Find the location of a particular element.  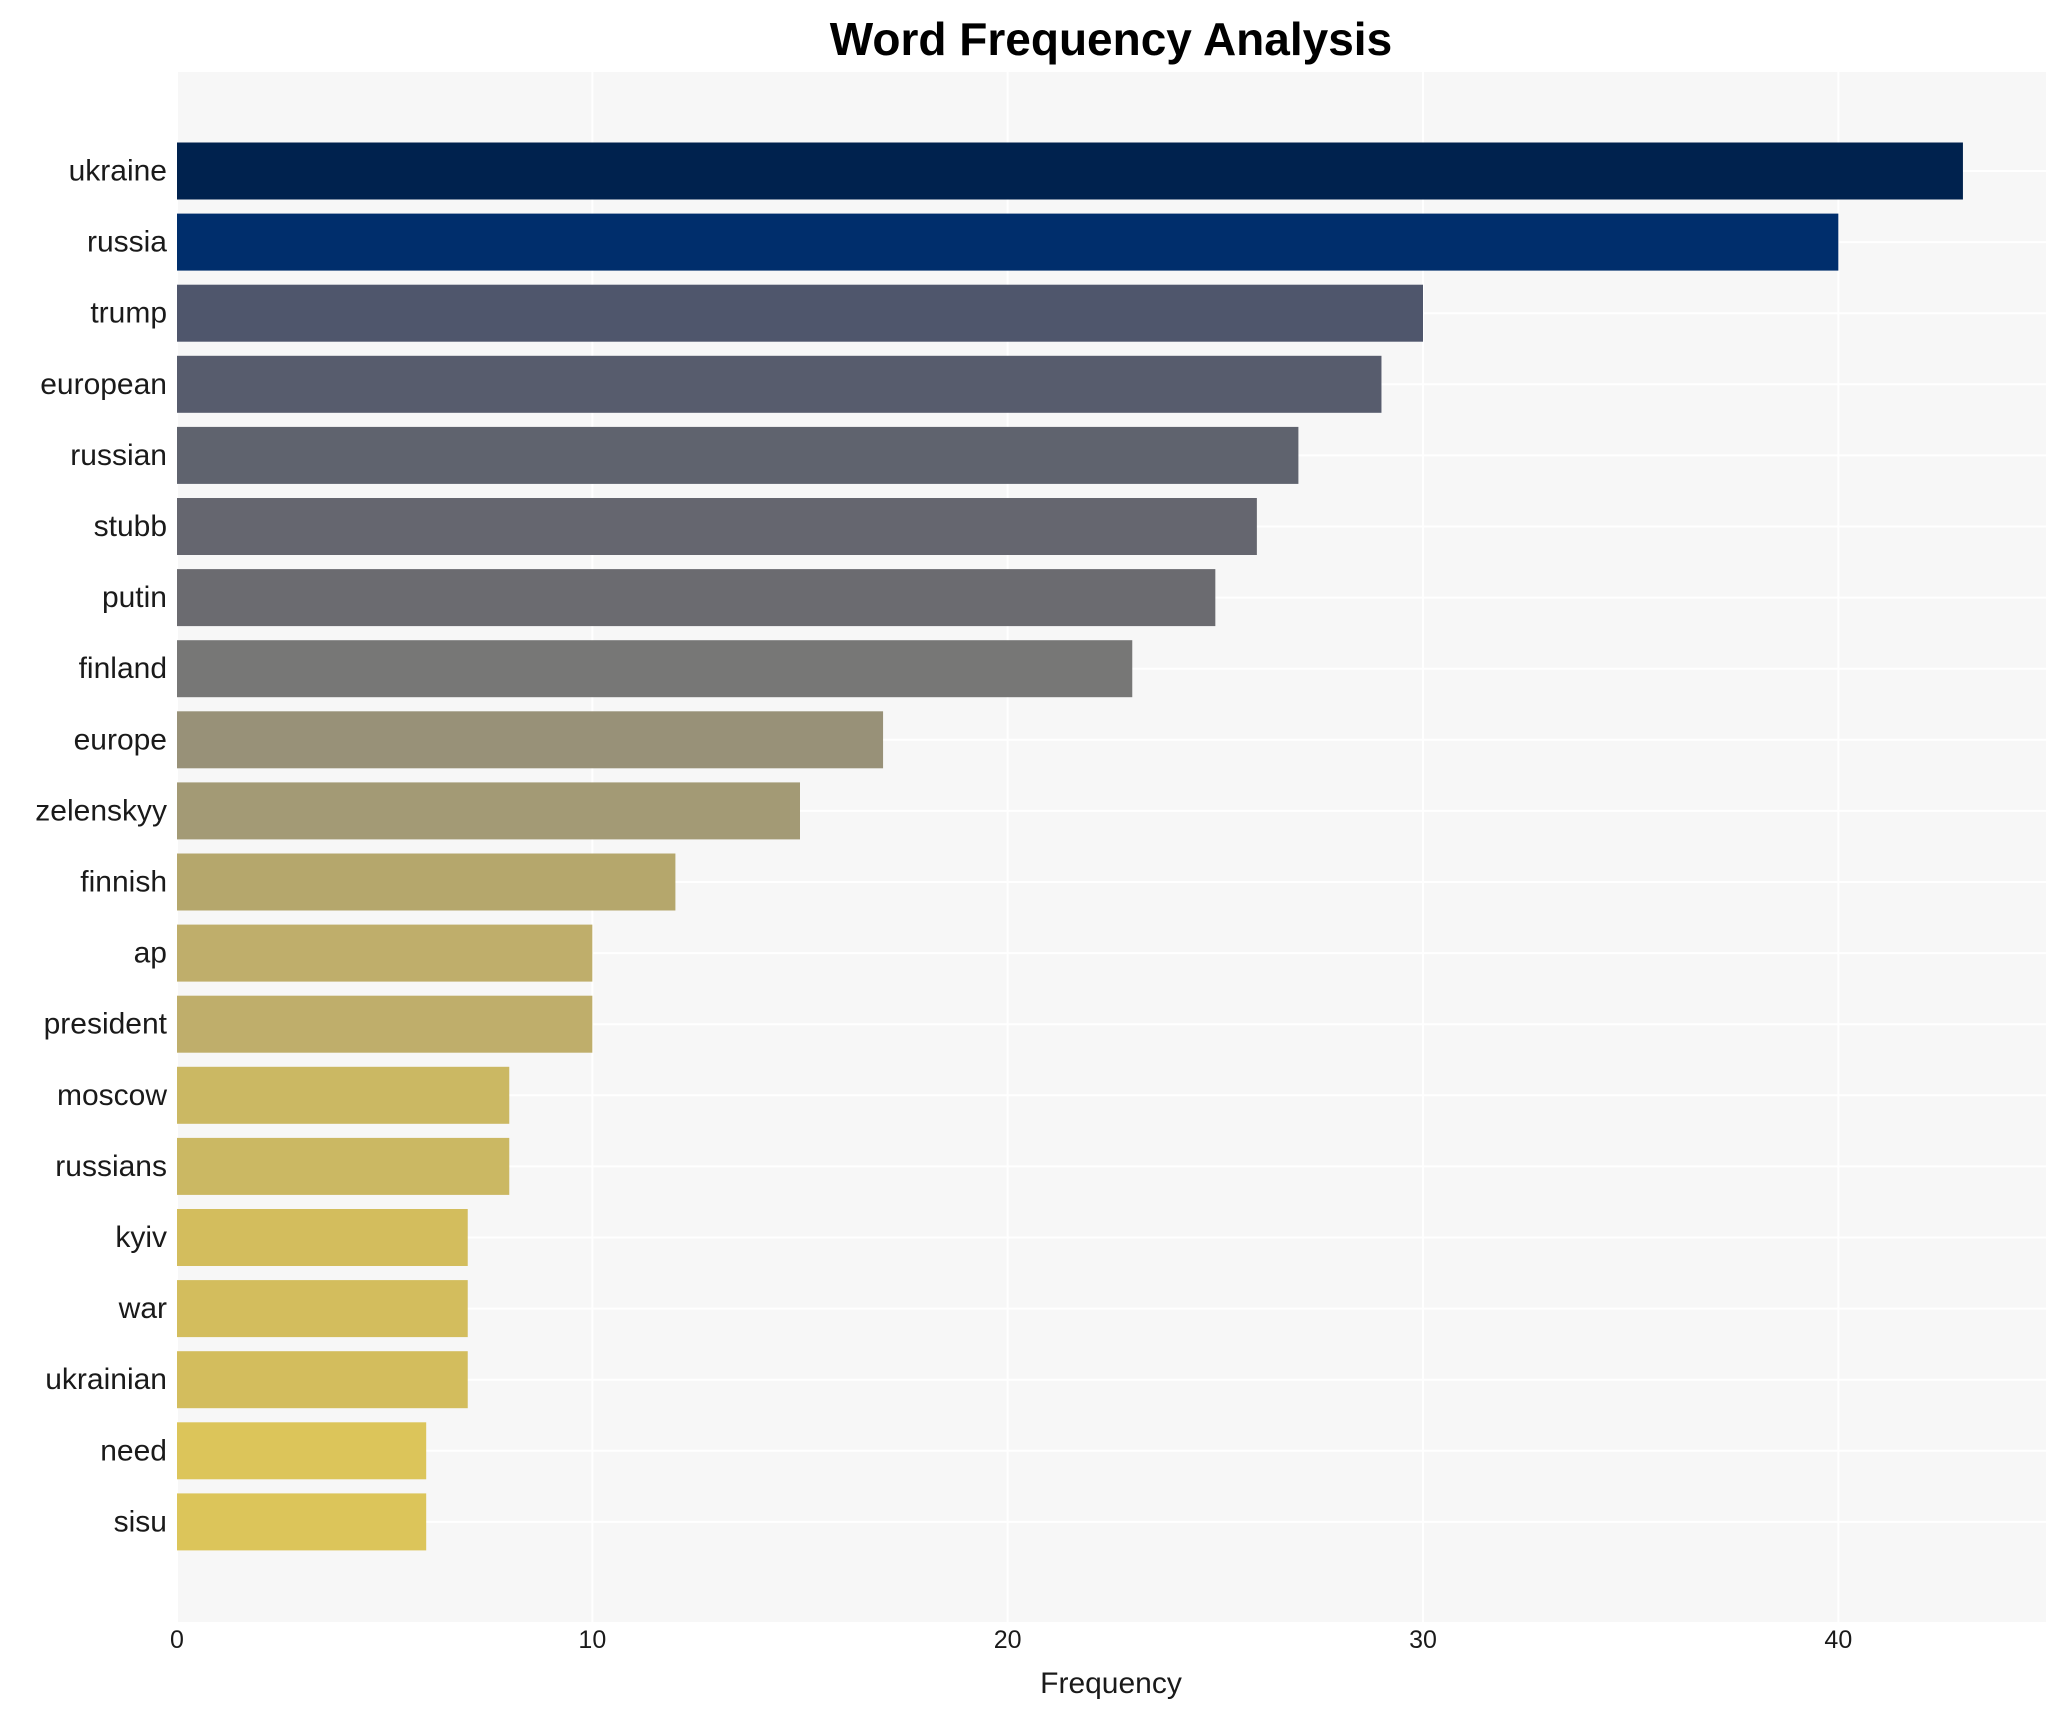

x-tick-label: 20 is located at coordinates (1008, 1640).